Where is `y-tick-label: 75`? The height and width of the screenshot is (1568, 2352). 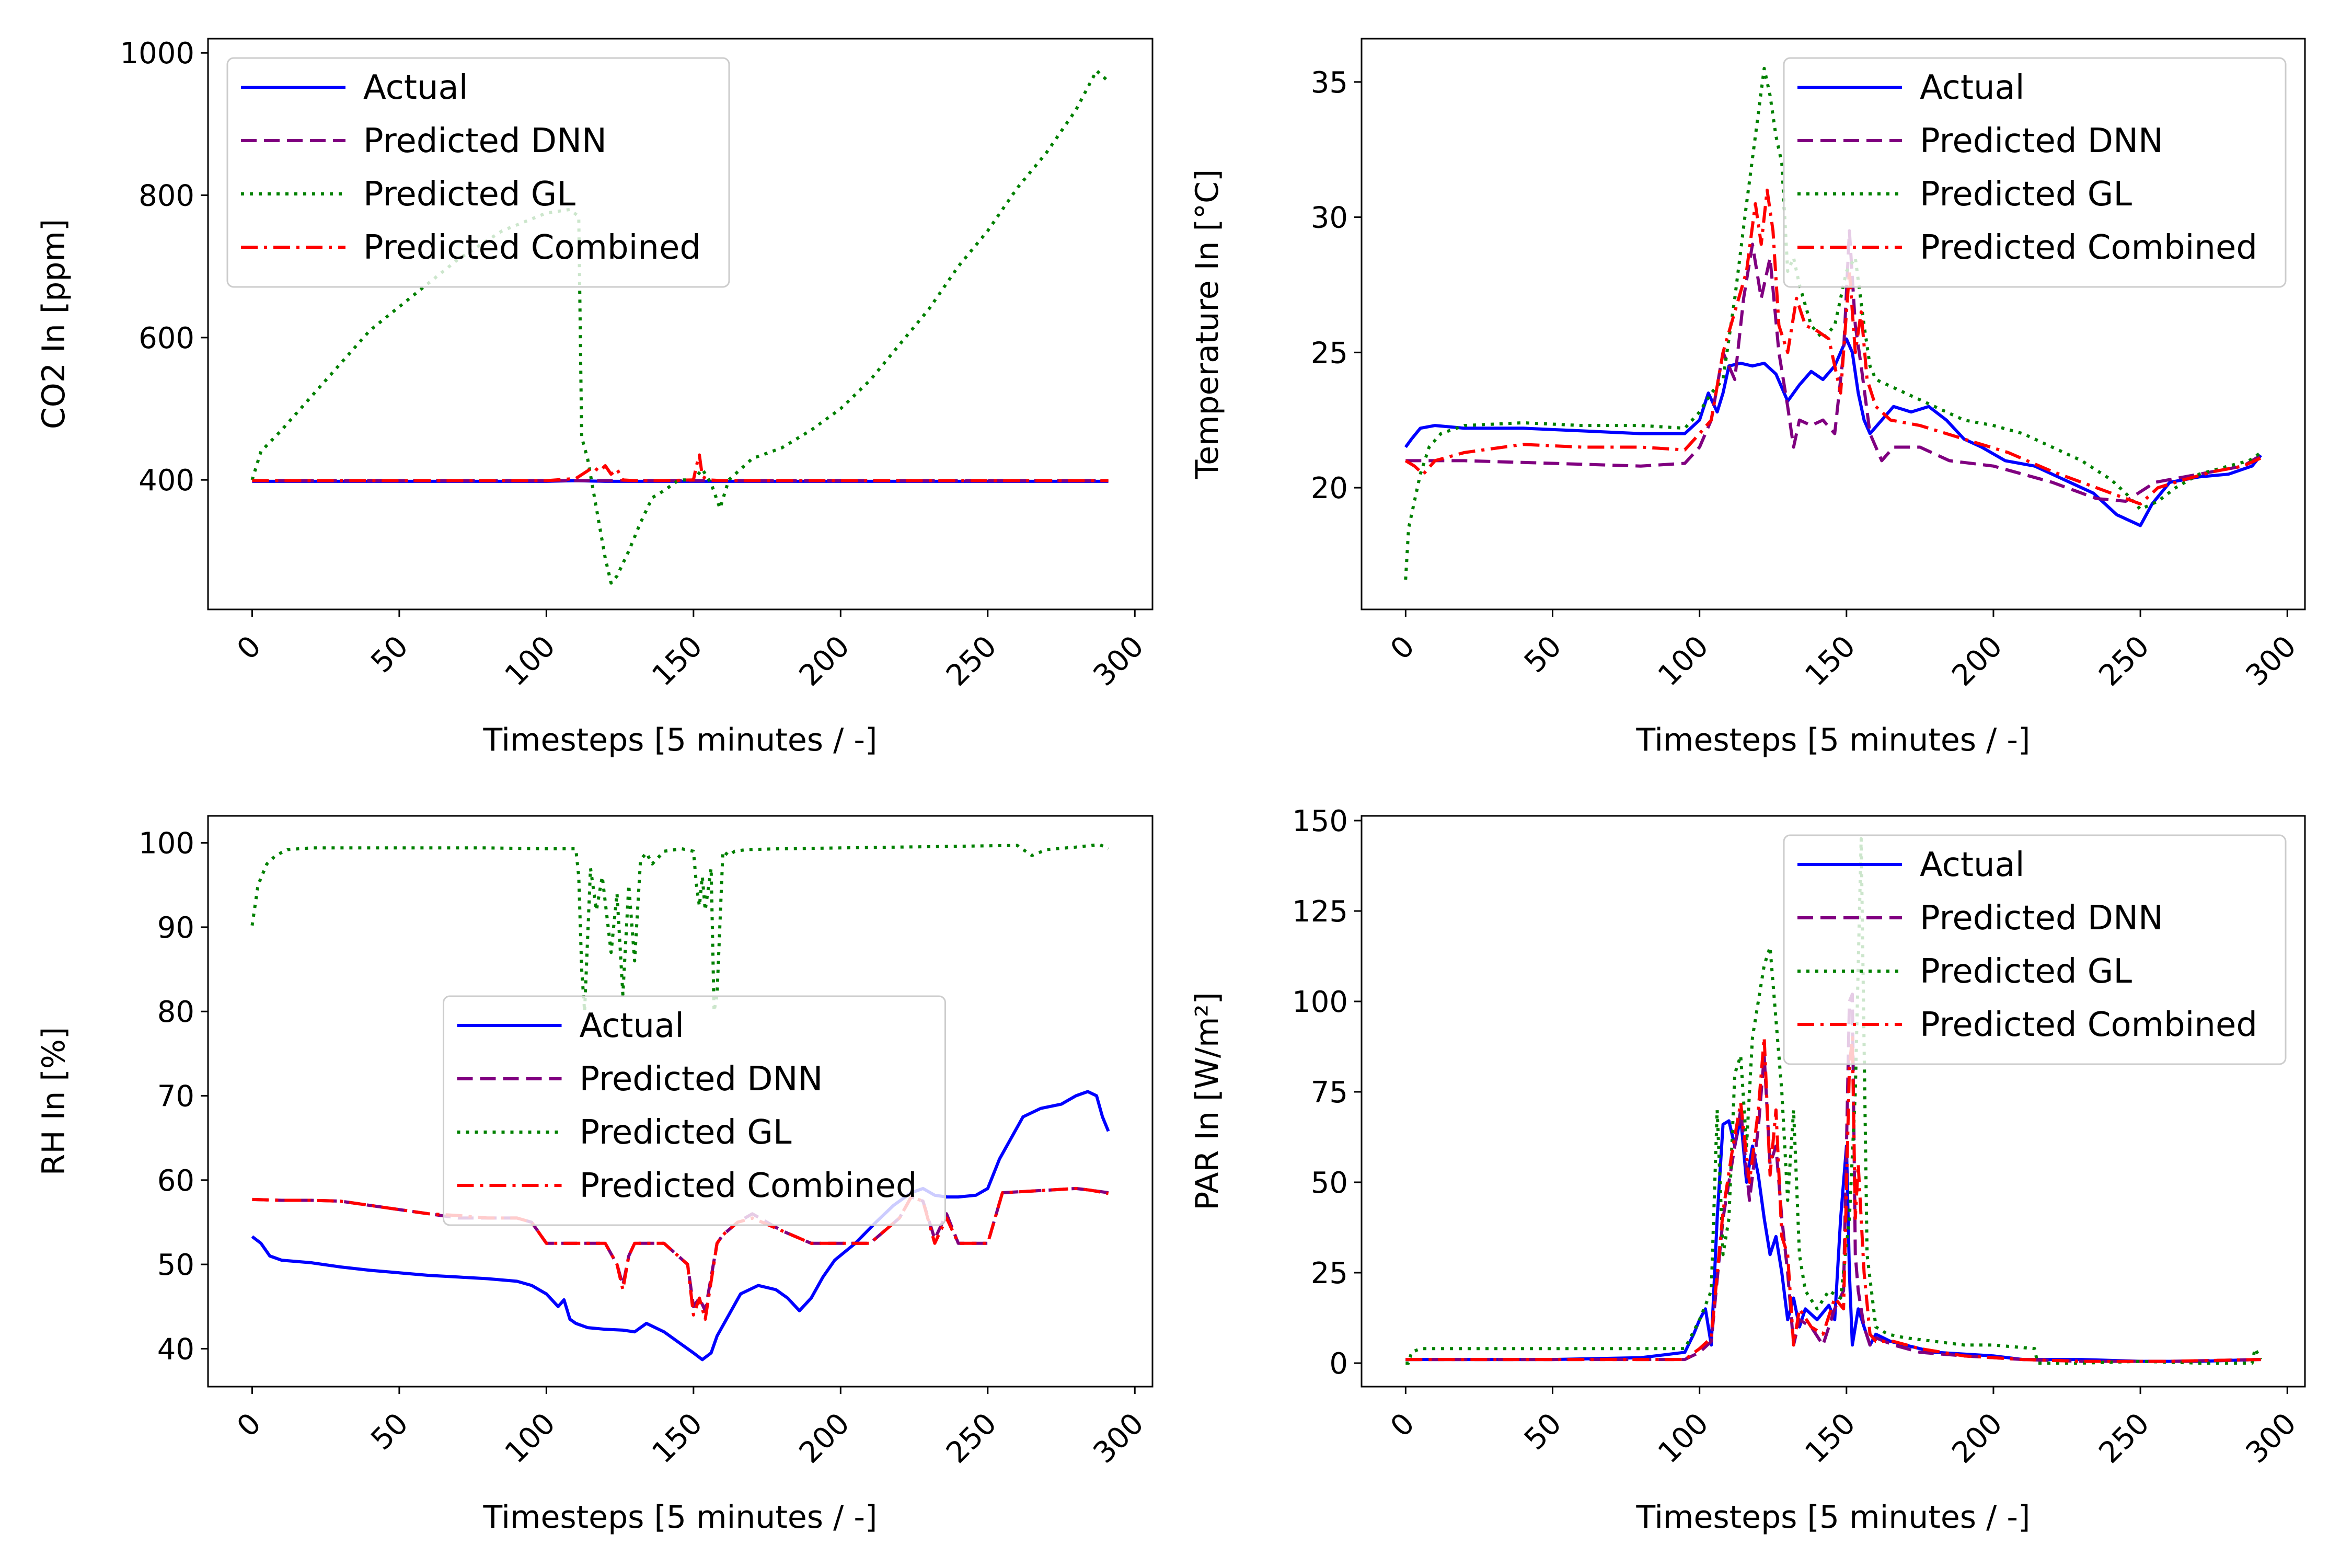
y-tick-label: 75 is located at coordinates (1329, 1093).